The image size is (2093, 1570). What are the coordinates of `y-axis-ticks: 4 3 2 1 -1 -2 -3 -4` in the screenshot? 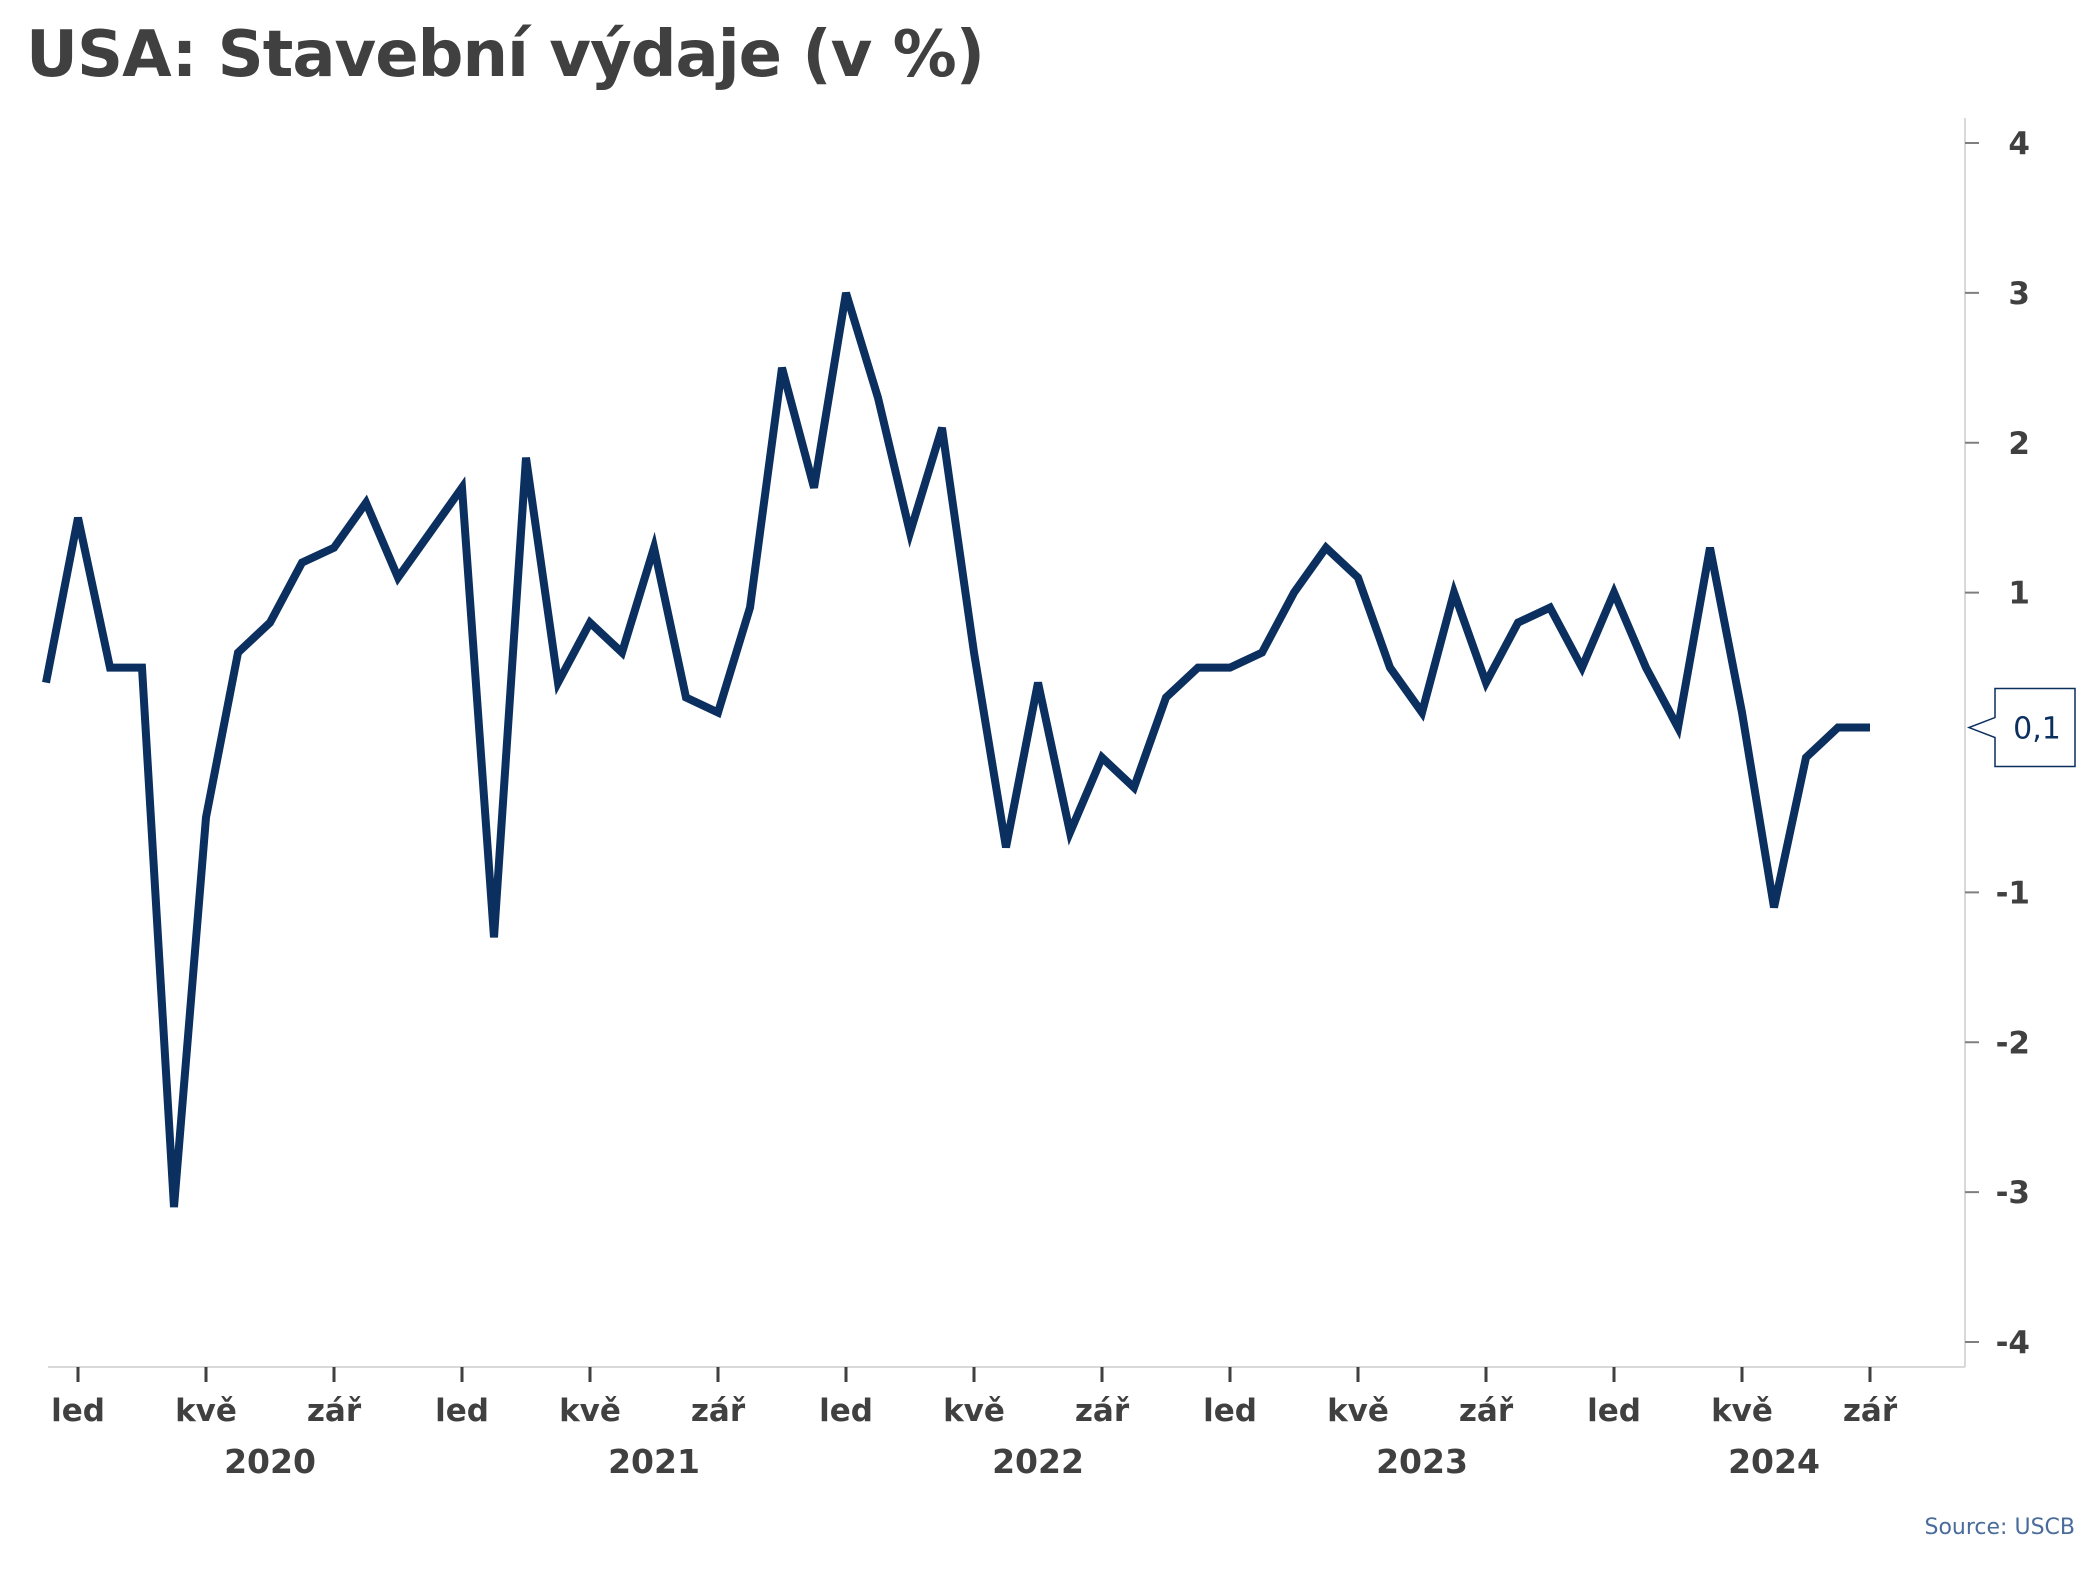 It's located at (1997, 743).